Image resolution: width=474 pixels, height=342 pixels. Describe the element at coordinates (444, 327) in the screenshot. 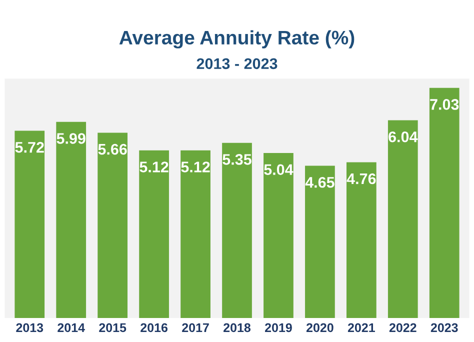

I see `x-tick-label: 2023` at that location.